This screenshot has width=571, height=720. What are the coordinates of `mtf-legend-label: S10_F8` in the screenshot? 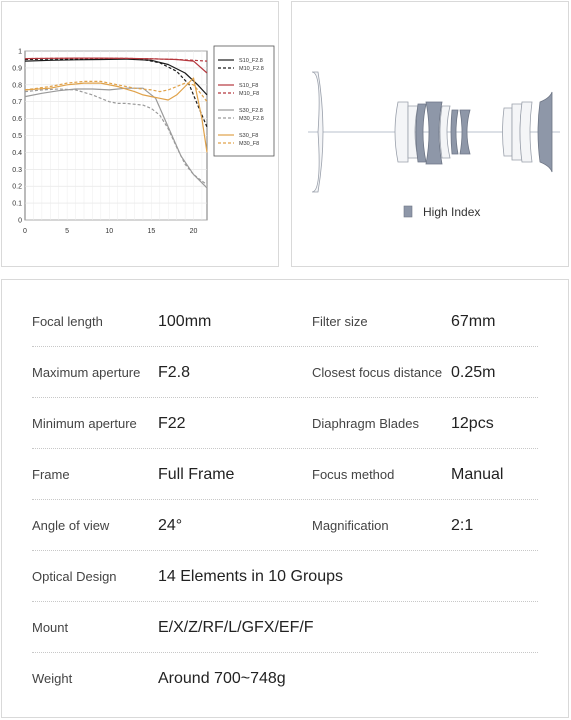 It's located at (248, 86).